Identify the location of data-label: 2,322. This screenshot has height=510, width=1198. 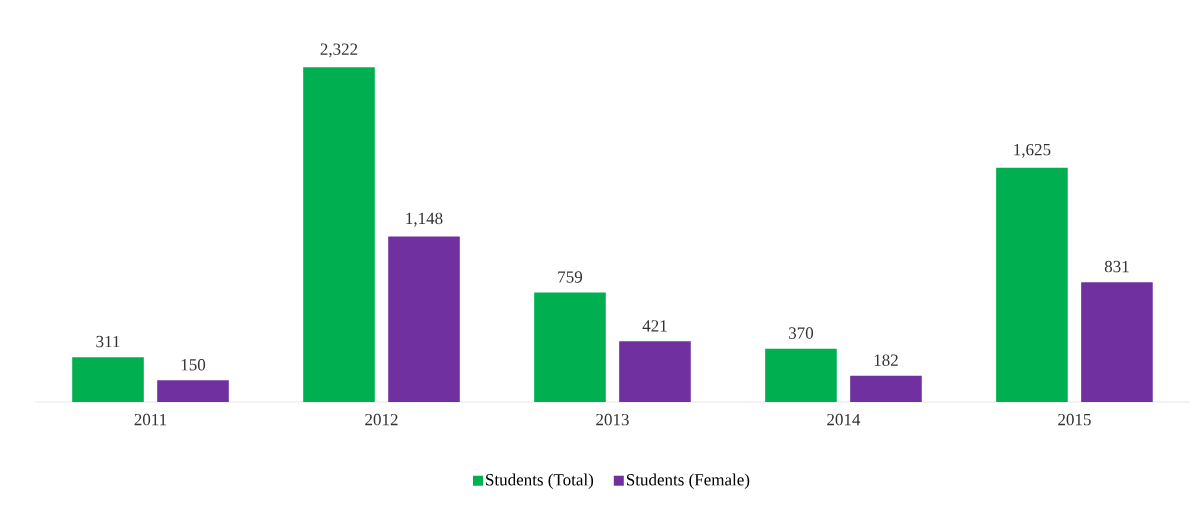
(339, 50).